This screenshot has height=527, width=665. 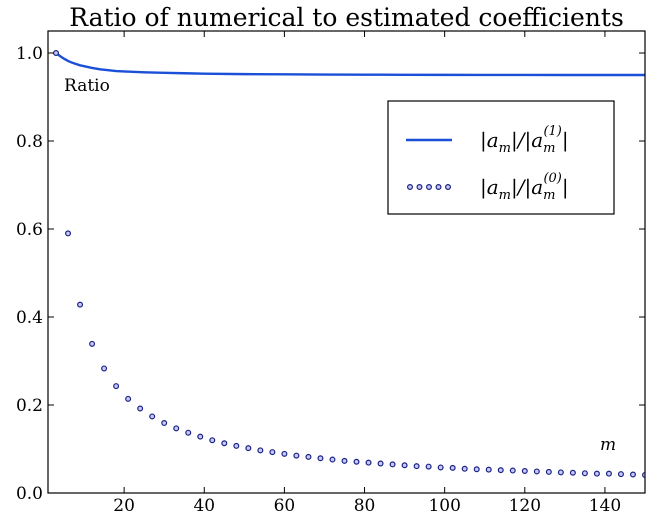 I want to click on y-tick-label: 0.4, so click(x=29, y=318).